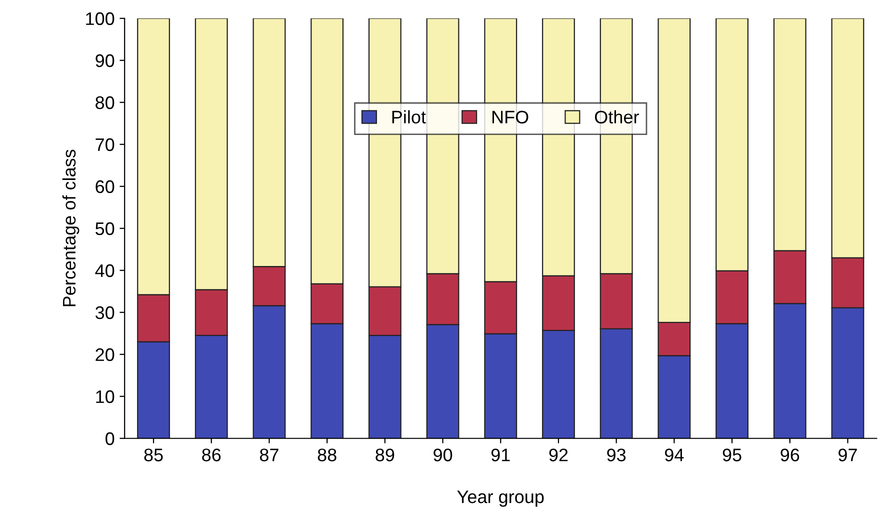 The width and height of the screenshot is (890, 525). I want to click on x-tick-label: 90, so click(443, 455).